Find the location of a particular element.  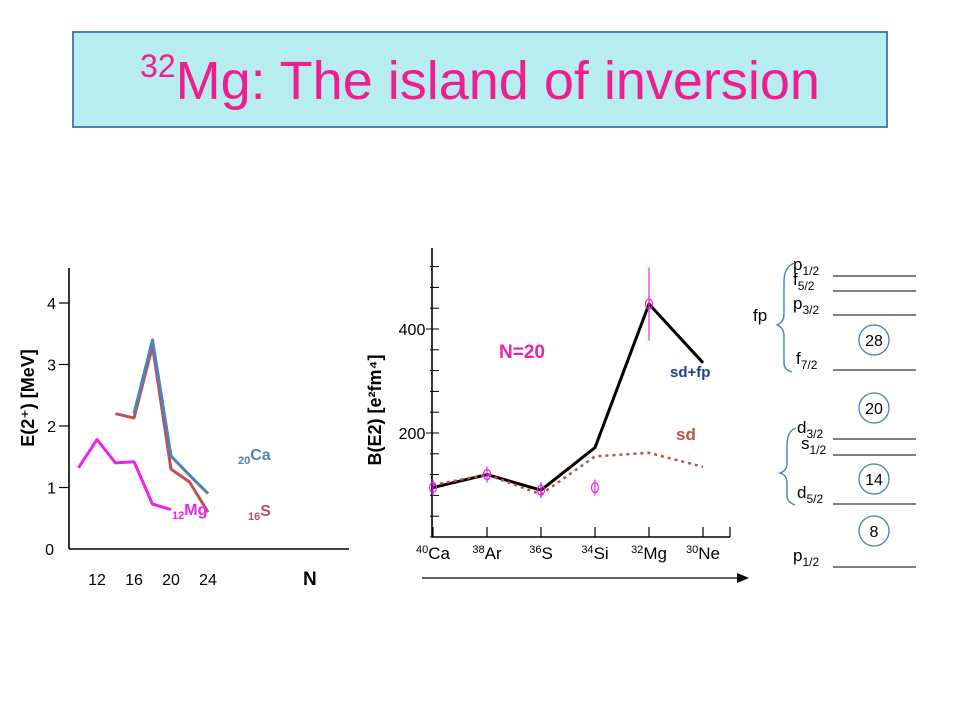

y-tick-label: 0 is located at coordinates (49, 550).